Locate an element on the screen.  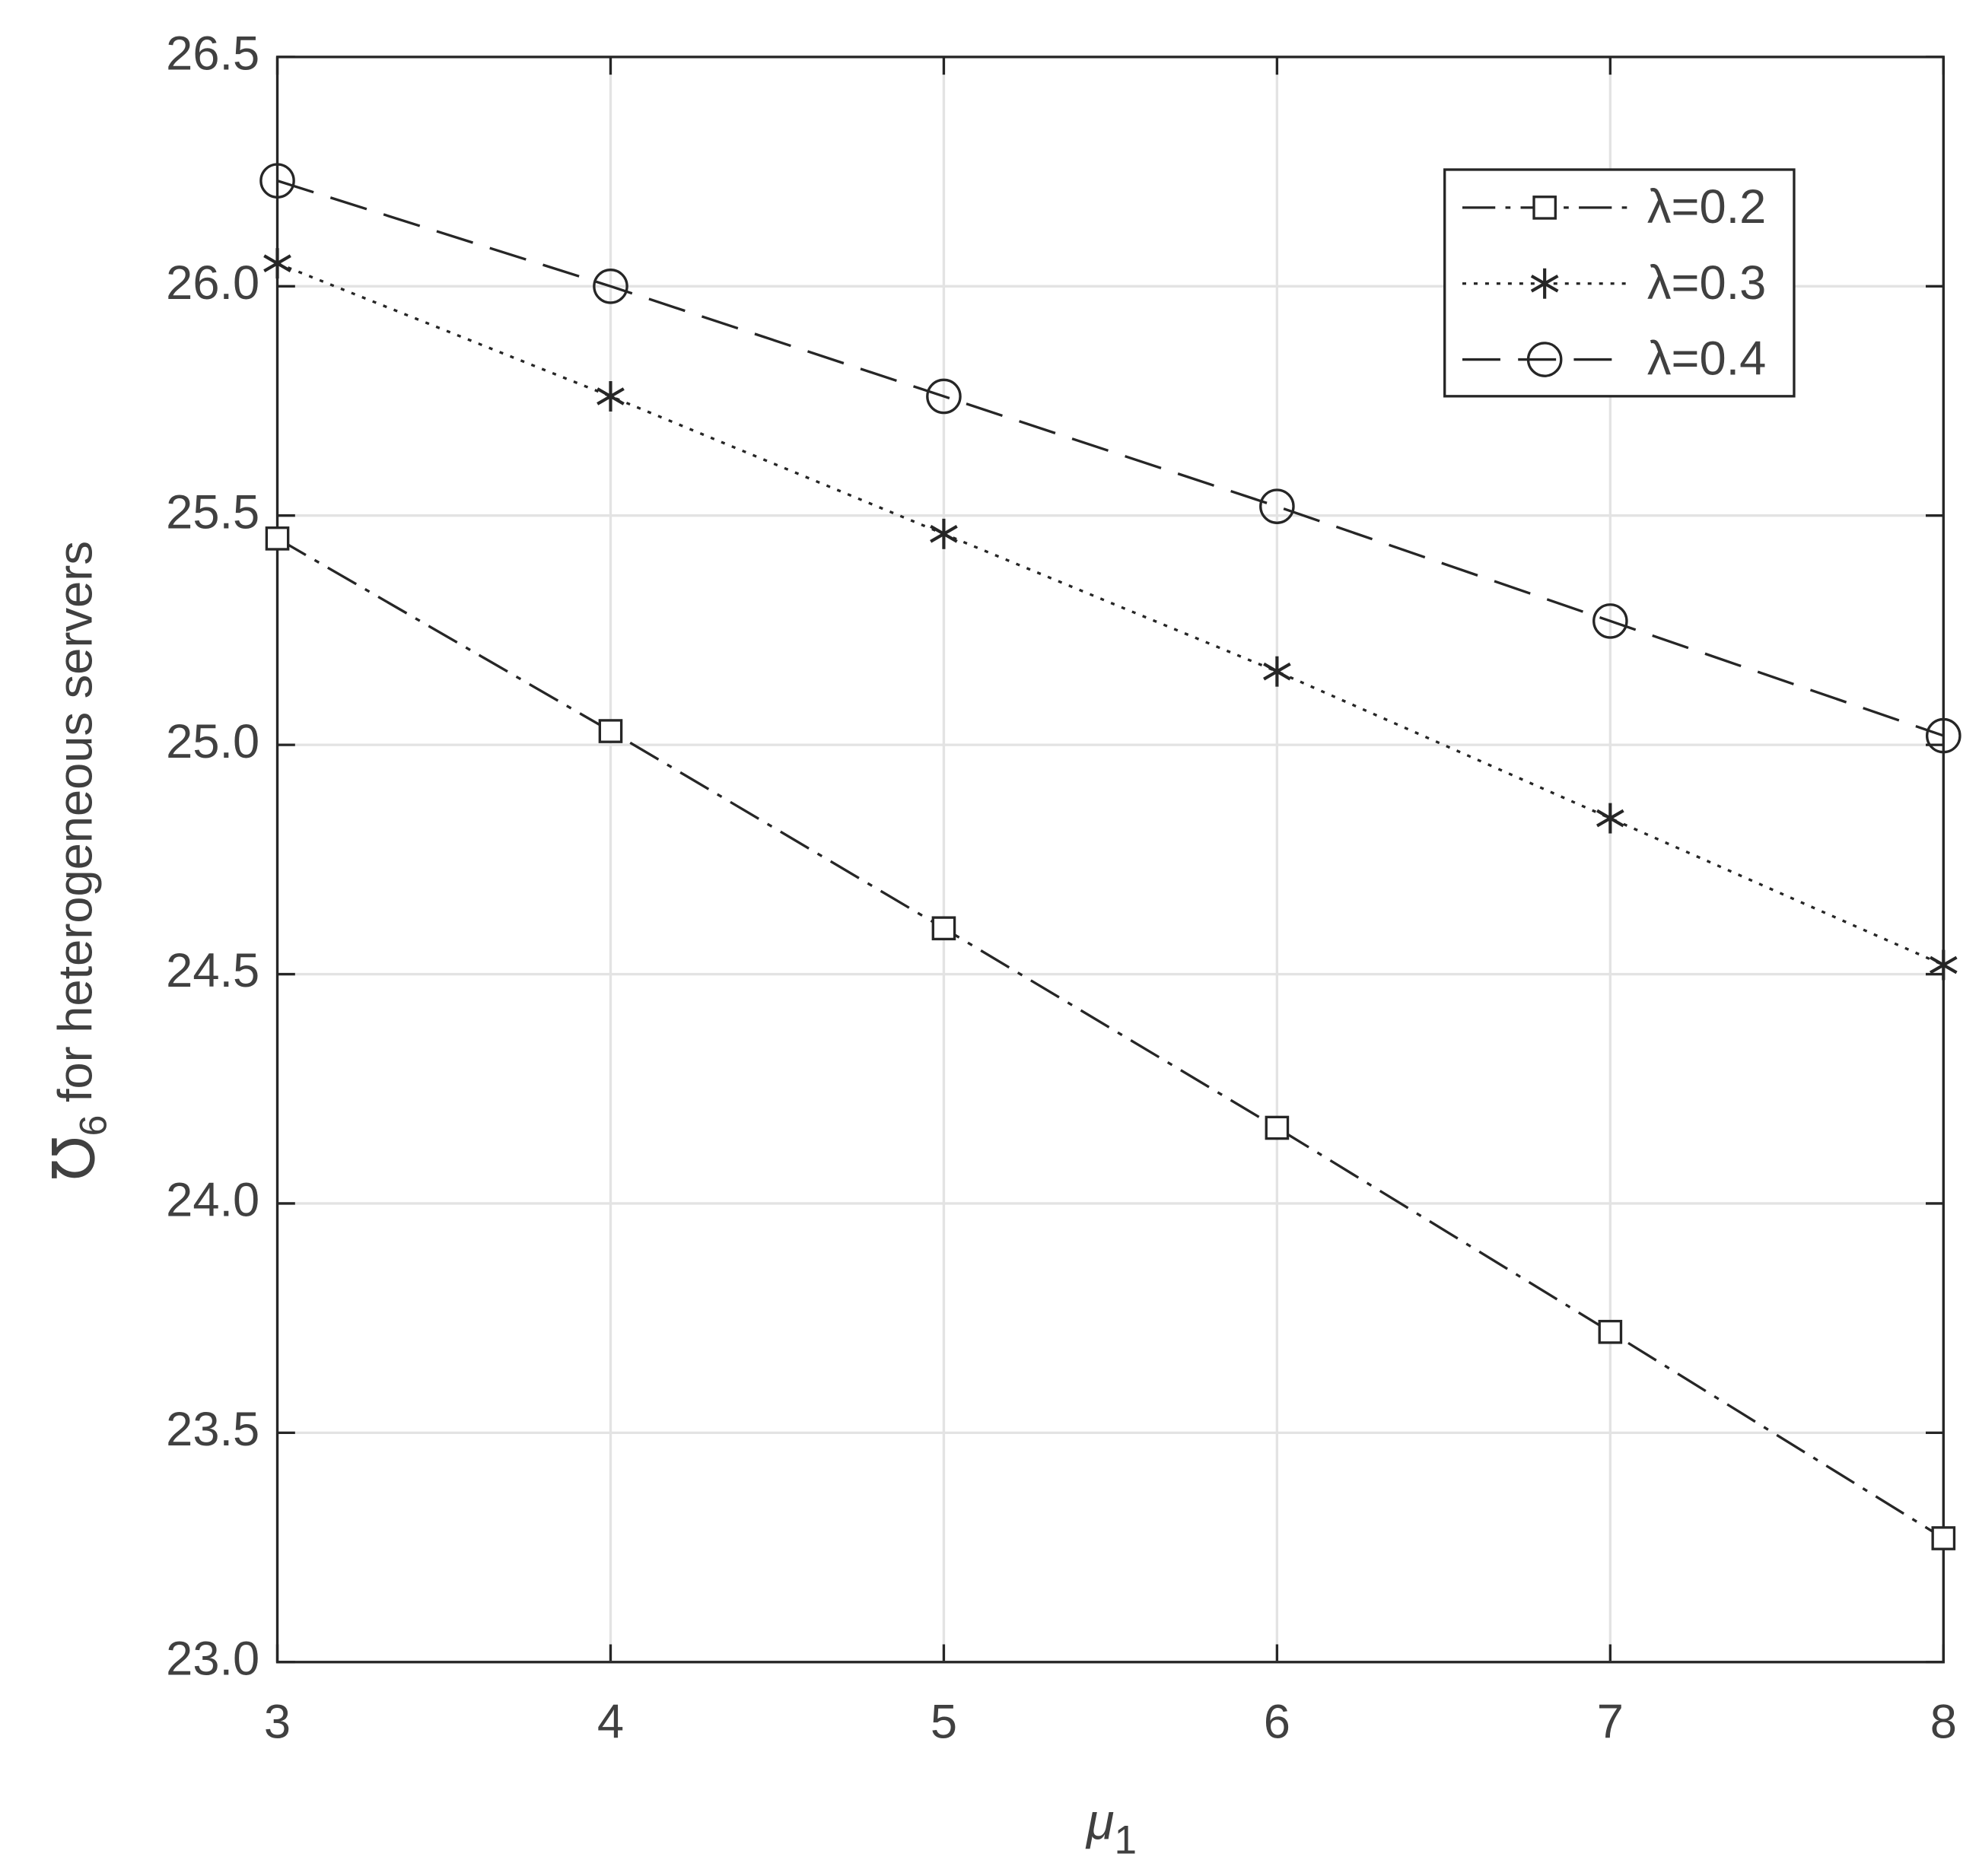
legend-box is located at coordinates (1619, 283).